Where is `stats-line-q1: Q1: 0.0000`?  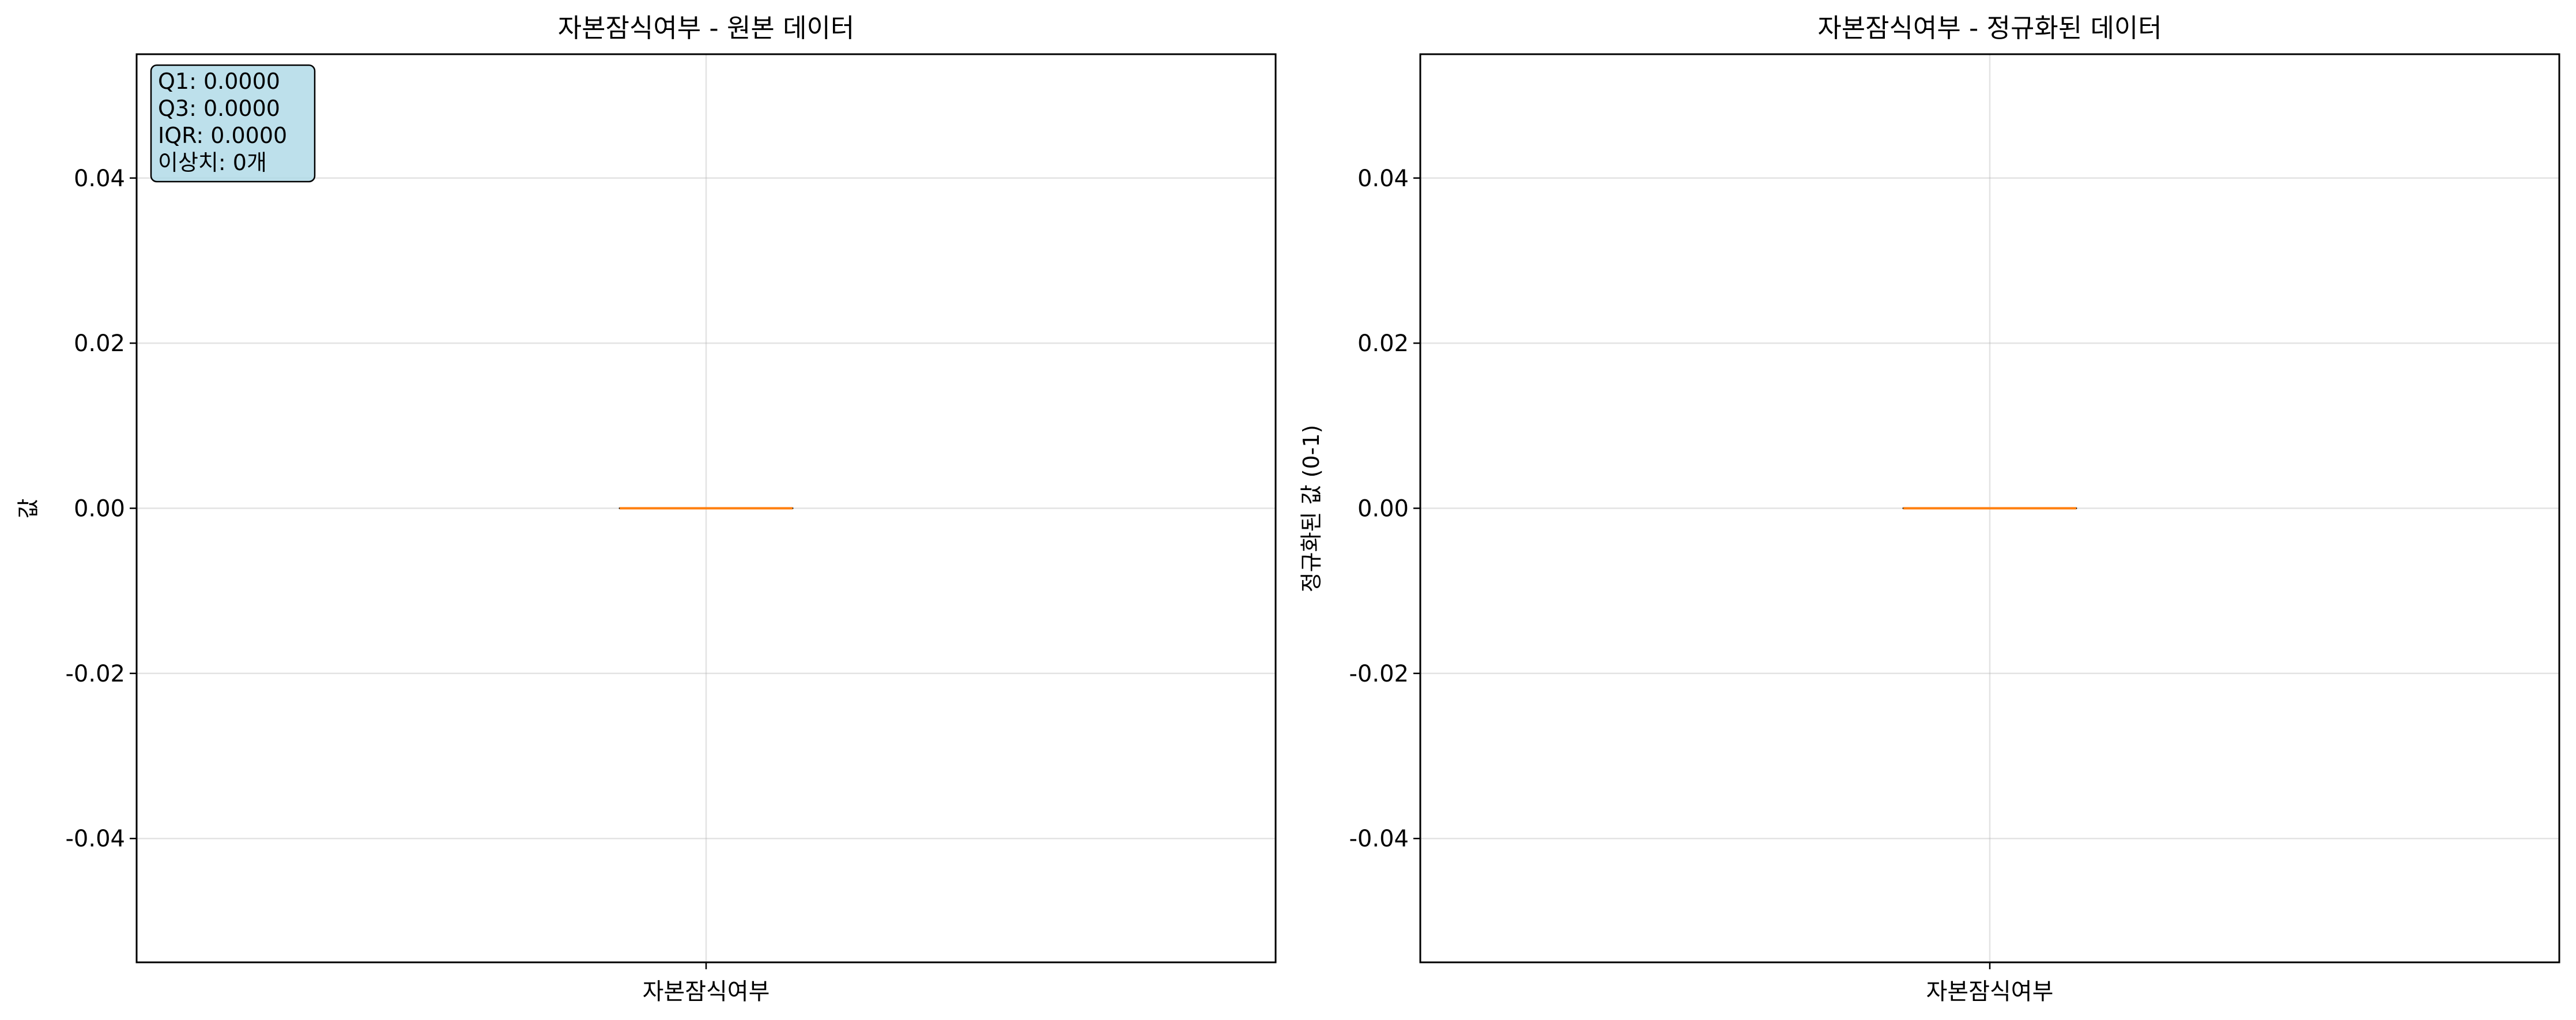
stats-line-q1: Q1: 0.0000 is located at coordinates (219, 81).